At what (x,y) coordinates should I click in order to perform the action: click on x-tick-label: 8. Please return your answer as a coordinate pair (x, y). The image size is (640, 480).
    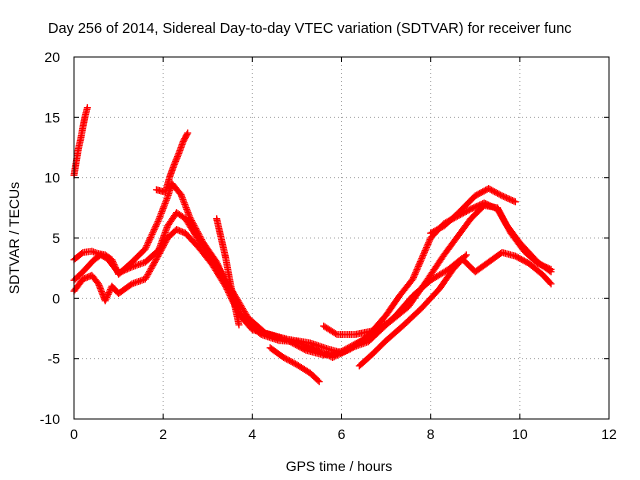
    Looking at the image, I should click on (431, 434).